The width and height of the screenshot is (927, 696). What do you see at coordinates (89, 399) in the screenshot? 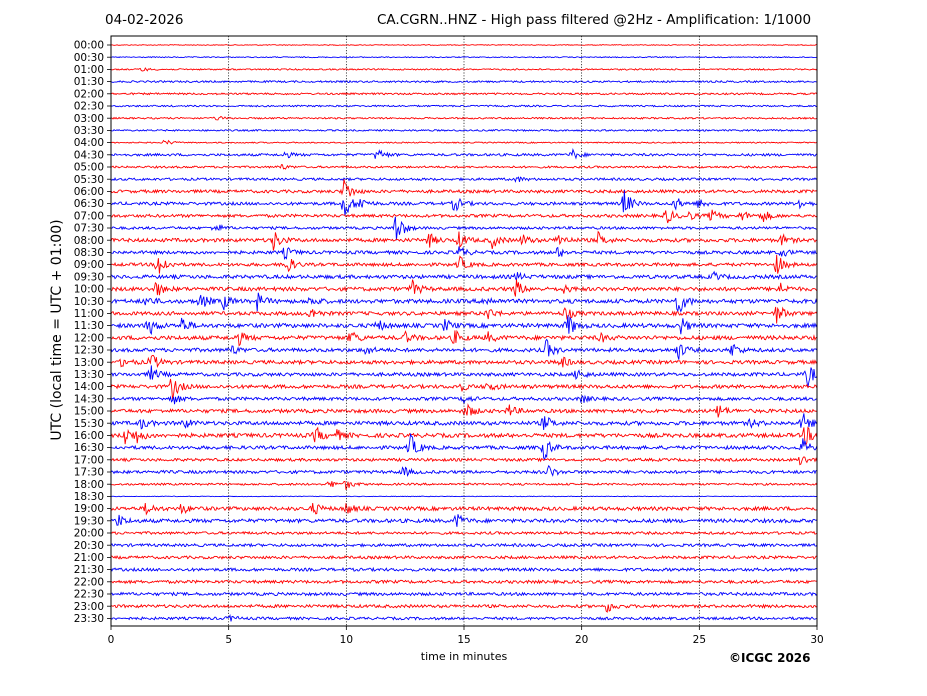
I see `y-tick-label: 14:30` at bounding box center [89, 399].